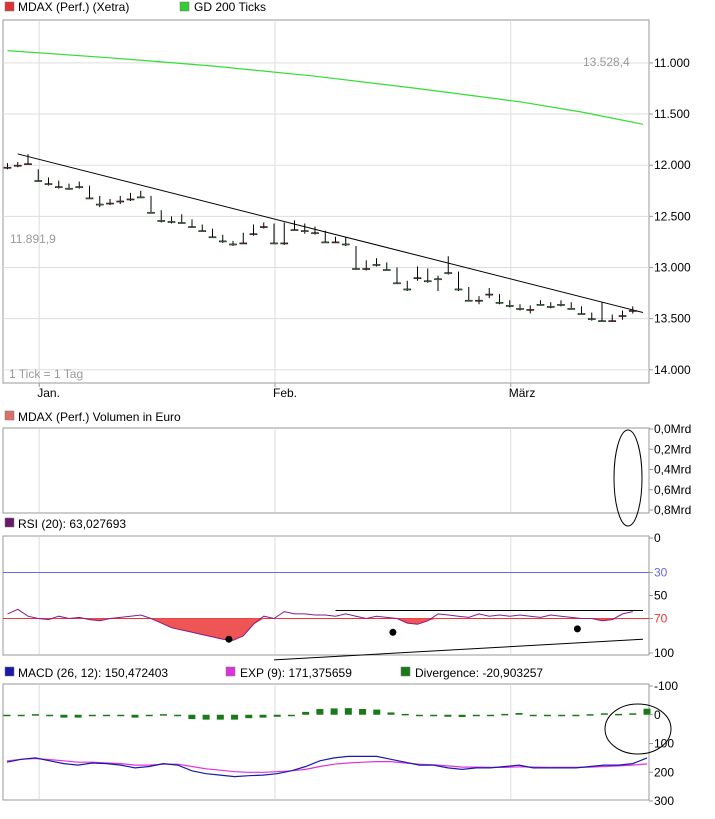 This screenshot has width=715, height=819. I want to click on macd-y-tick-label: 100, so click(664, 744).